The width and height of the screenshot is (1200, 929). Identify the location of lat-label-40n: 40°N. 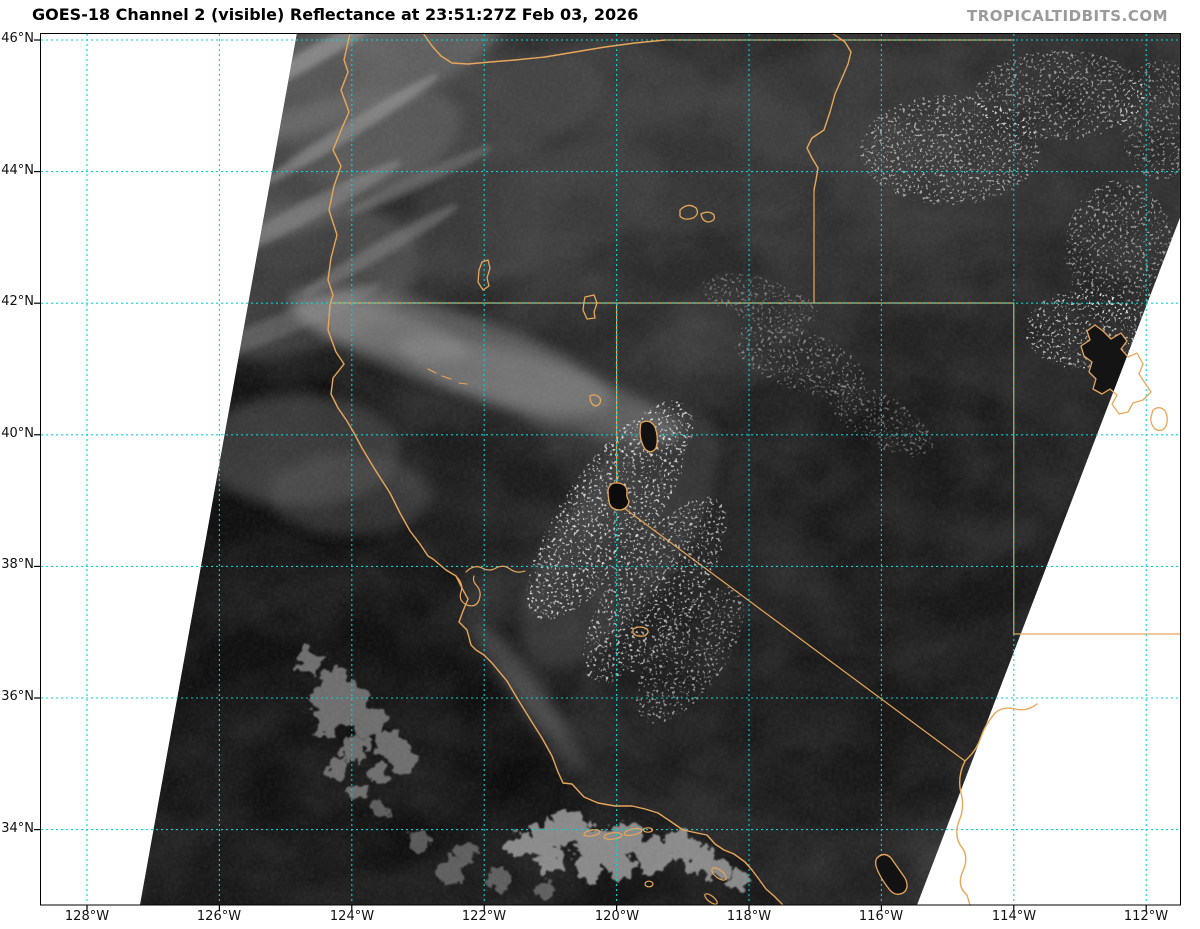
(17, 433).